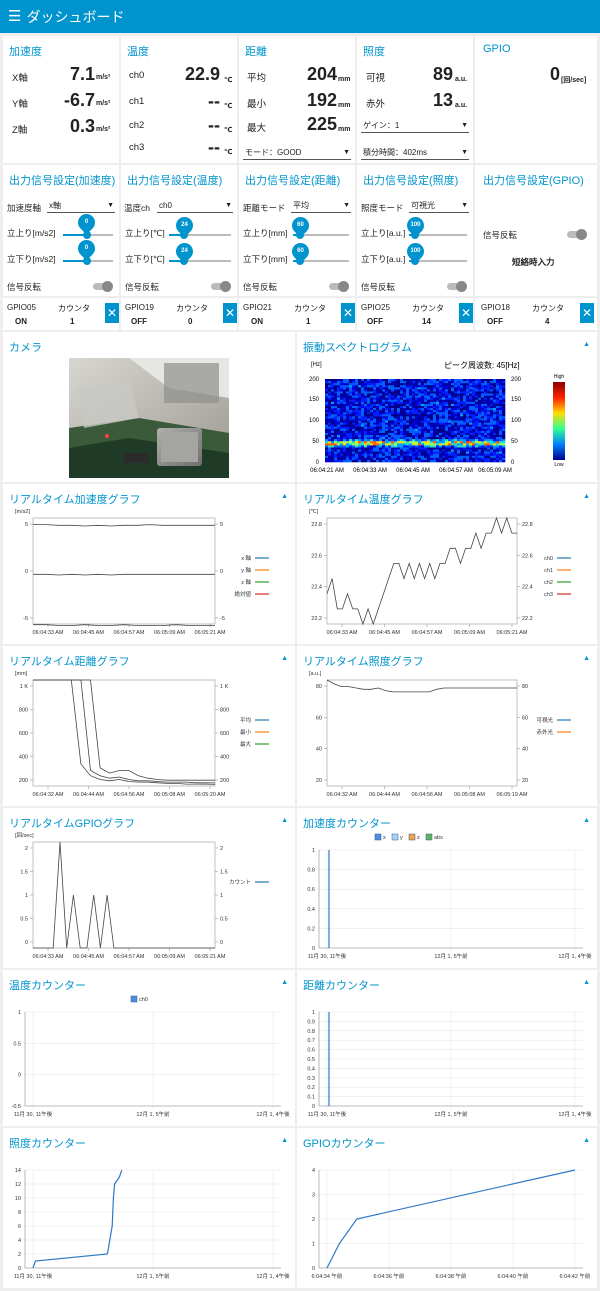 The image size is (600, 1291). I want to click on distance-mode-select: 平均 ▼, so click(321, 206).